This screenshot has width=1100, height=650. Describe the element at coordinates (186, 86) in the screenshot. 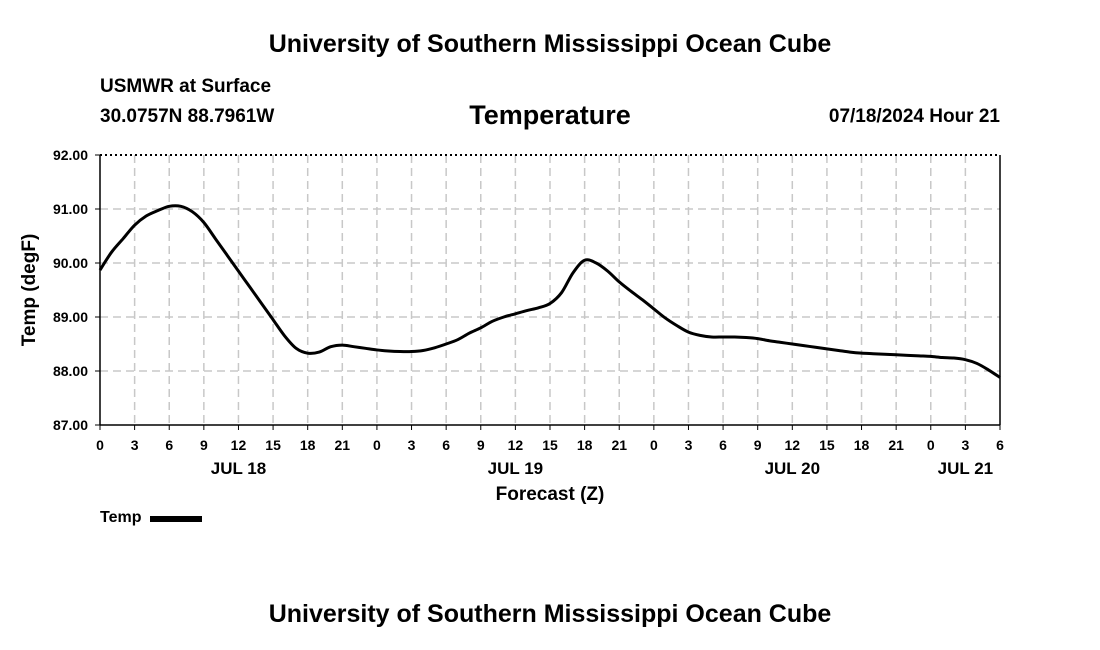

I see `station-name: USMWR at Surface` at that location.